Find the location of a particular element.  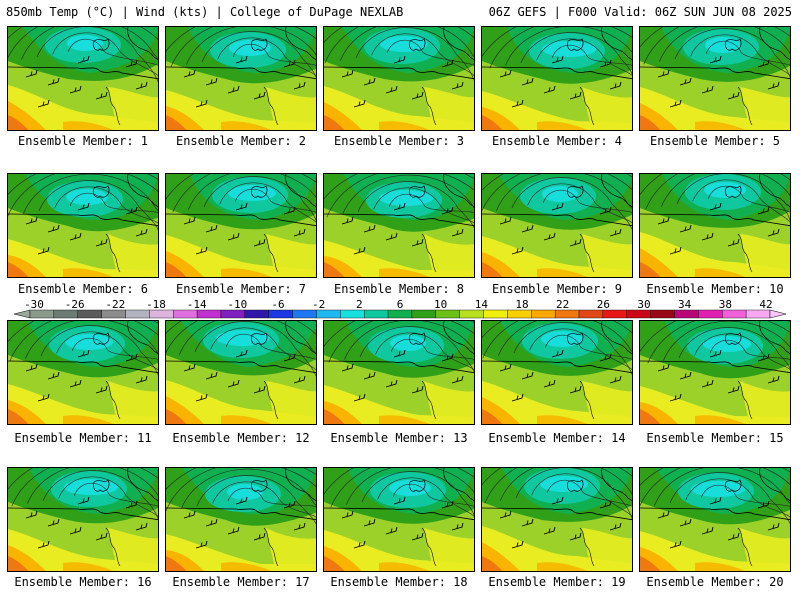

colorbar-tick-label: -26 is located at coordinates (75, 304).